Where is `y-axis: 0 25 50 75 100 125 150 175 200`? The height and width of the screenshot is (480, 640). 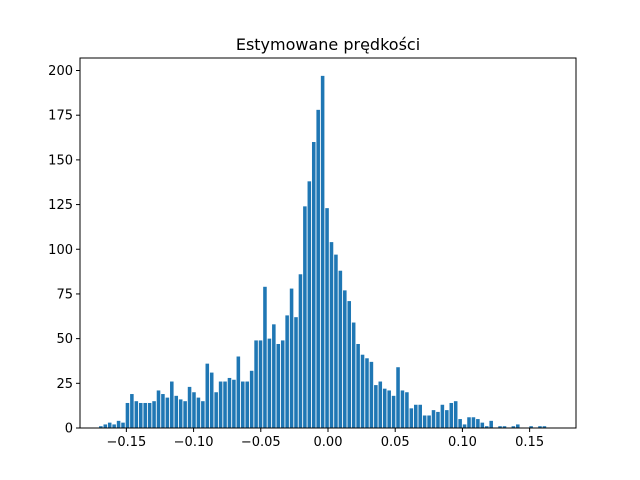 y-axis: 0 25 50 75 100 125 150 175 200 is located at coordinates (64, 250).